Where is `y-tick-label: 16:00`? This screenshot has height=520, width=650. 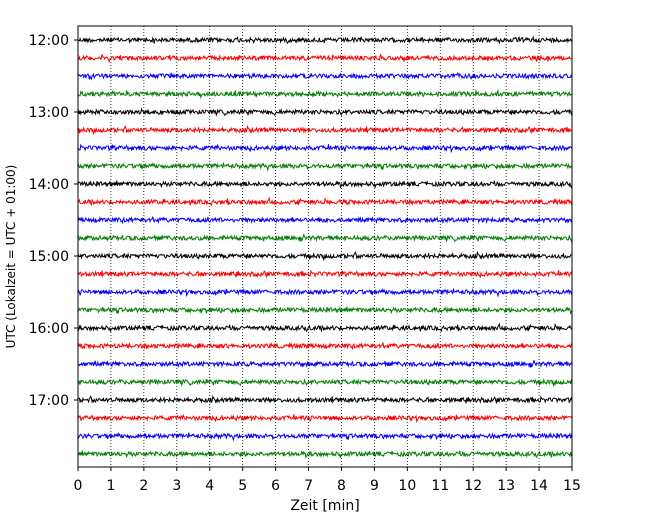 y-tick-label: 16:00 is located at coordinates (49, 329).